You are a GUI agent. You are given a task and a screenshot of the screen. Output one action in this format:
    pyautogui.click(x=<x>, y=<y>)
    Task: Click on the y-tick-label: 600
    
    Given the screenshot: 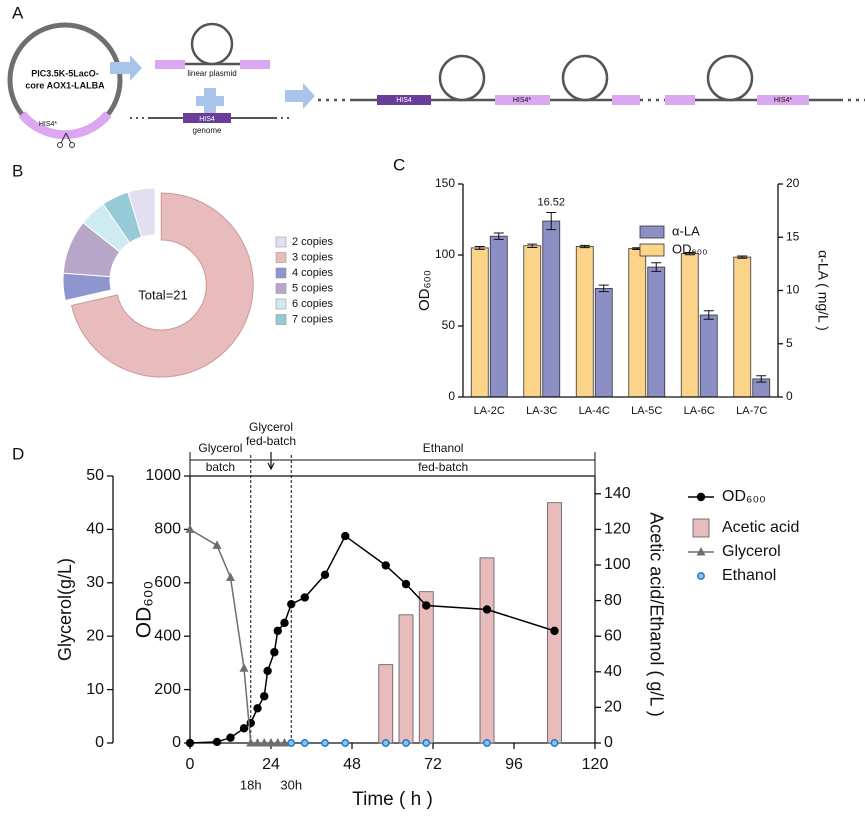 What is the action you would take?
    pyautogui.click(x=167, y=582)
    